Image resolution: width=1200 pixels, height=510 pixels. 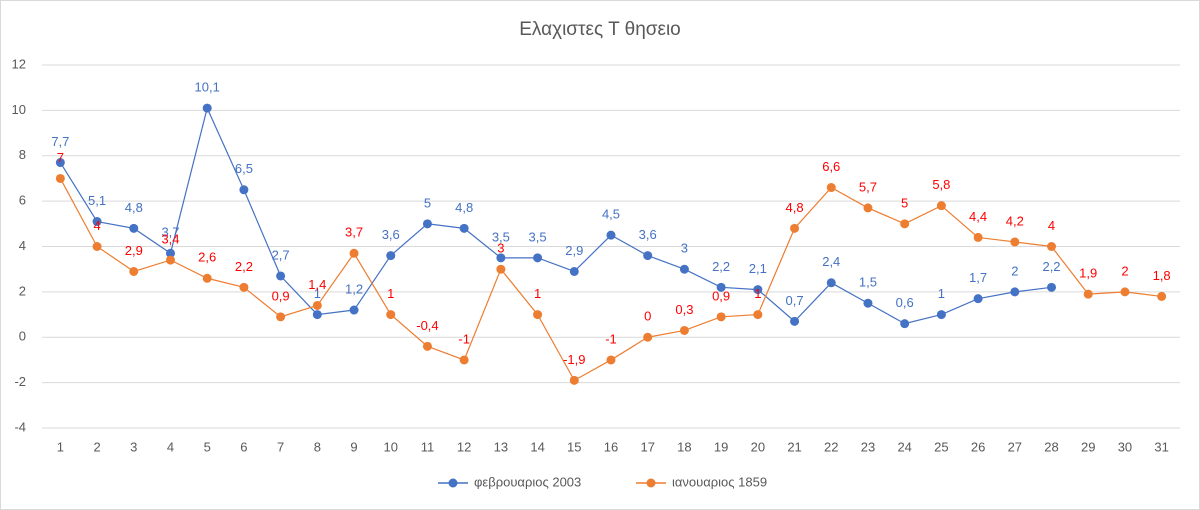 What do you see at coordinates (611, 446) in the screenshot?
I see `x-tick-label: 16` at bounding box center [611, 446].